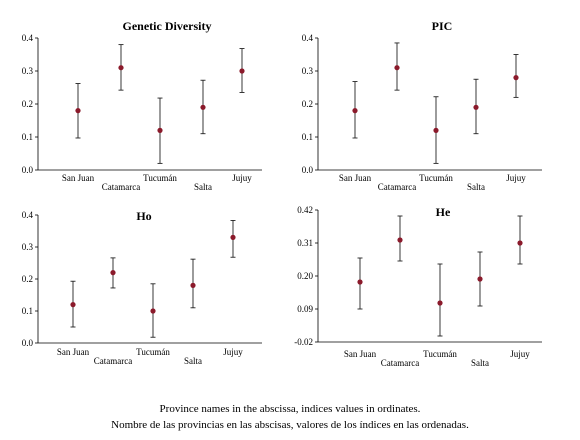 The width and height of the screenshot is (580, 440). What do you see at coordinates (443, 212) in the screenshot?
I see `chart-title: He` at bounding box center [443, 212].